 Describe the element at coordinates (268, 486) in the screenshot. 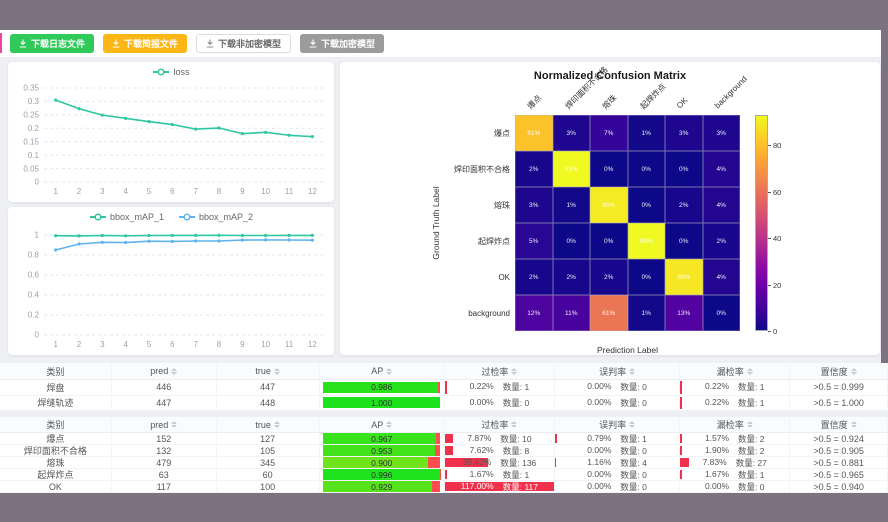

I see `cell-true: 100` at that location.